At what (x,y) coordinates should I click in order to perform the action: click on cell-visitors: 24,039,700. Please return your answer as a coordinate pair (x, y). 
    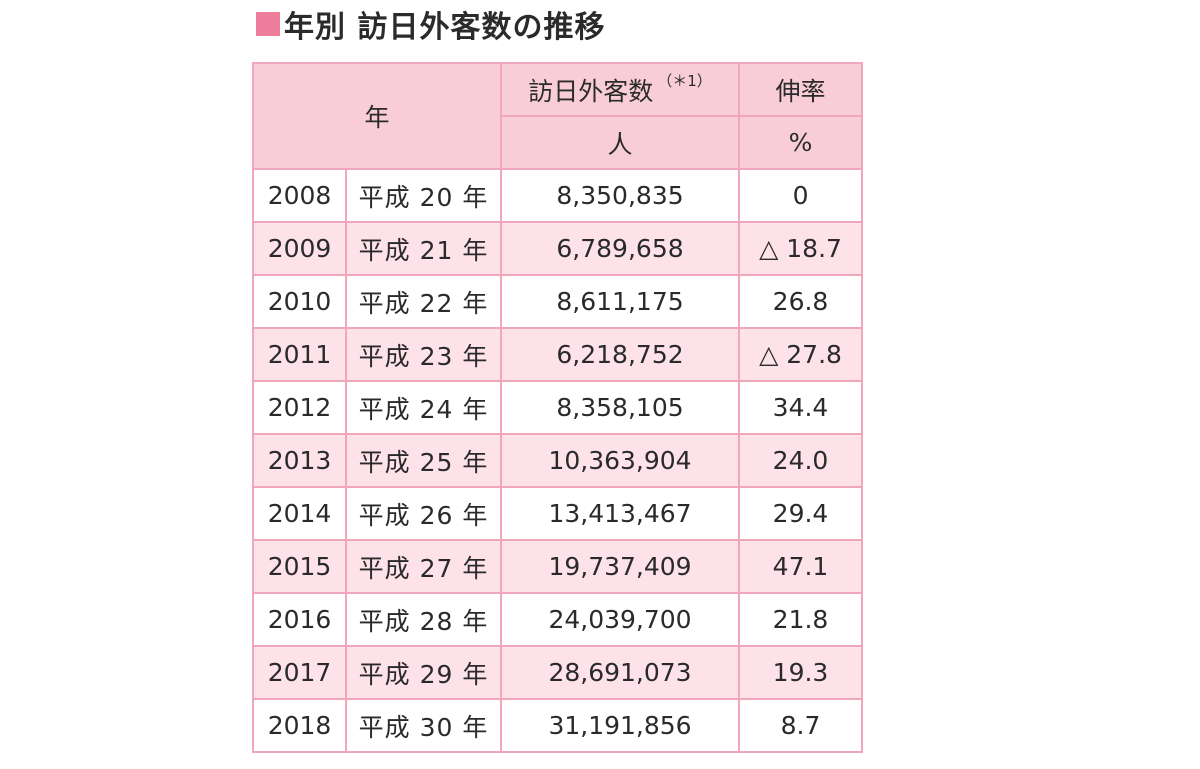
    Looking at the image, I should click on (620, 619).